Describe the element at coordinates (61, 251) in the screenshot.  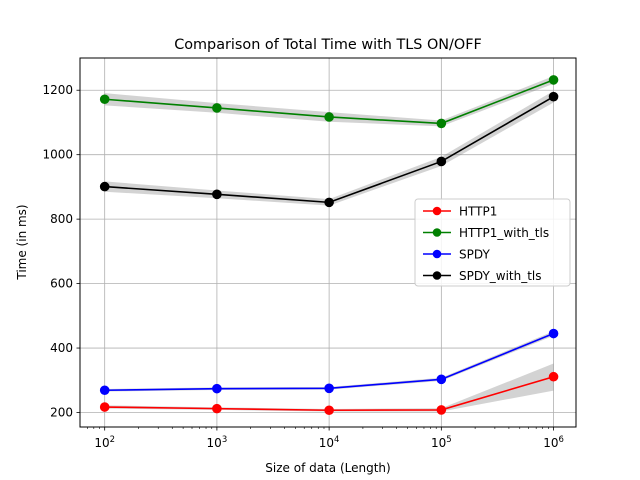
I see `y-axis: 200 400 600 800 1000 1200` at that location.